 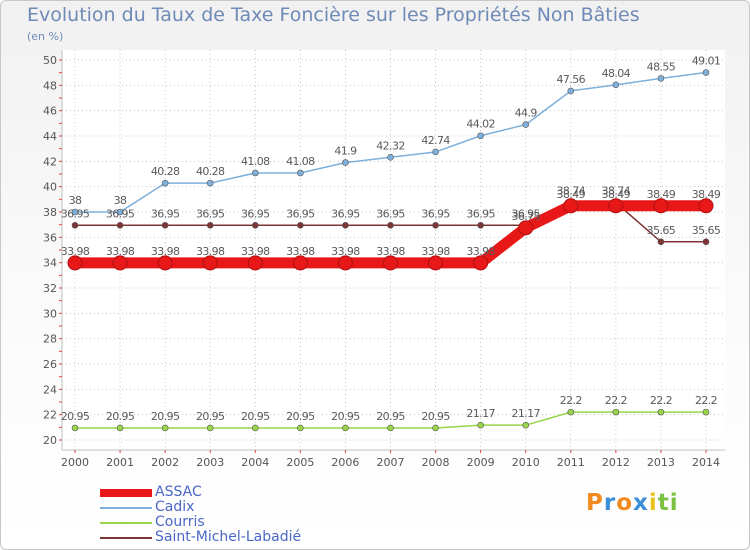 I want to click on y-tick-label: 36, so click(x=50, y=237).